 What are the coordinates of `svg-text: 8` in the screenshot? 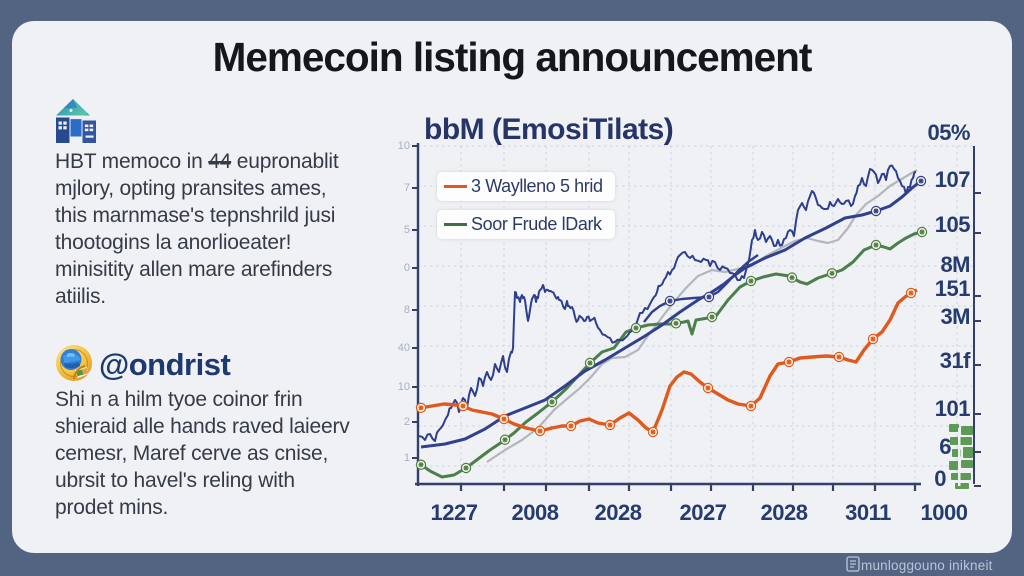 It's located at (407, 310).